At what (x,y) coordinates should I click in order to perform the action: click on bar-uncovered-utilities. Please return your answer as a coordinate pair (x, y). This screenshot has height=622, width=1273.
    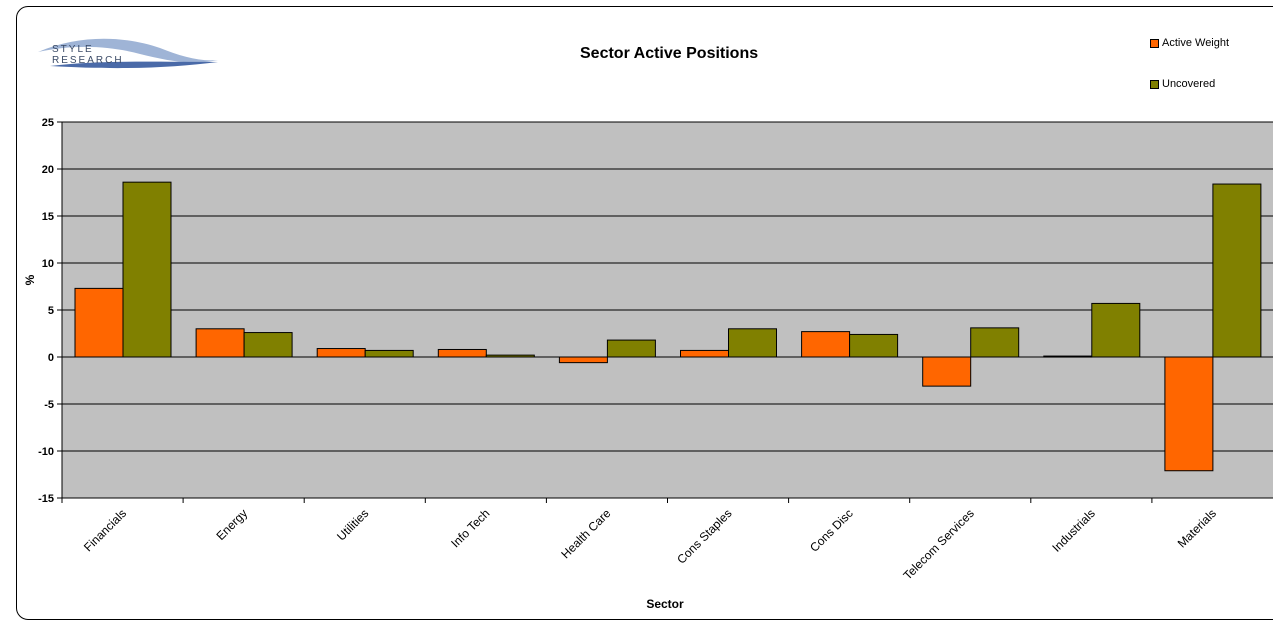
    Looking at the image, I should click on (389, 353).